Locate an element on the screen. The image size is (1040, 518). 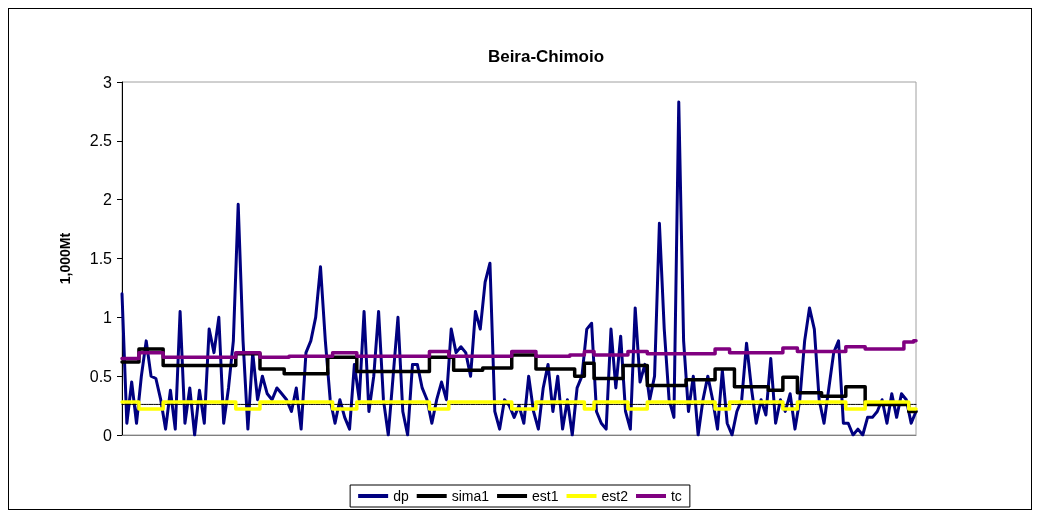
legend-label: est1 is located at coordinates (545, 496).